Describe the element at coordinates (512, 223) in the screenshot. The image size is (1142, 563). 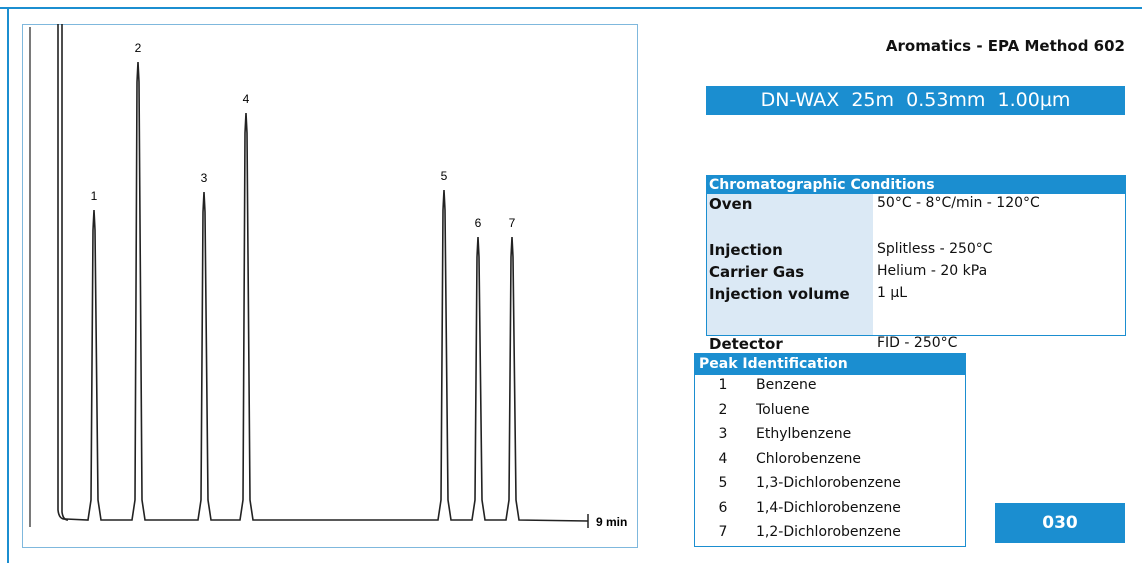
I see `peak-label: 7` at that location.